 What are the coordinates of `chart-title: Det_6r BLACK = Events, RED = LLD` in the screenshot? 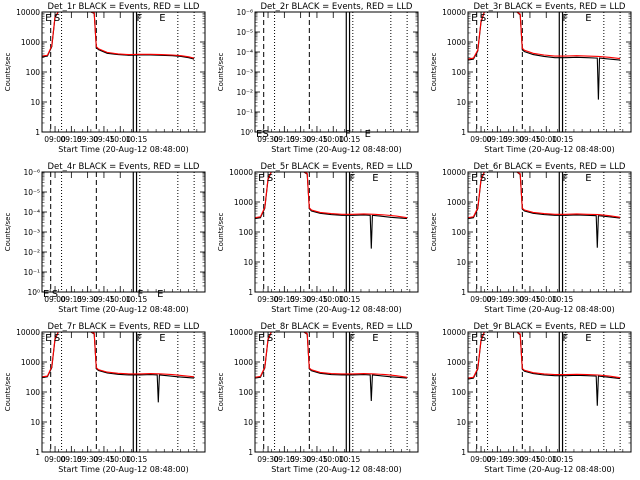 It's located at (550, 167).